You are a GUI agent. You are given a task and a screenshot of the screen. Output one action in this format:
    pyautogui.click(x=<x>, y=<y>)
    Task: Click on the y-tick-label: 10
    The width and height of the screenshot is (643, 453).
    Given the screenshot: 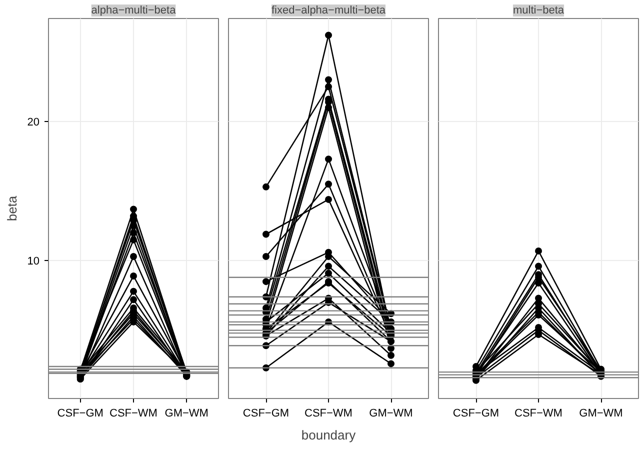 What is the action you would take?
    pyautogui.click(x=33, y=262)
    